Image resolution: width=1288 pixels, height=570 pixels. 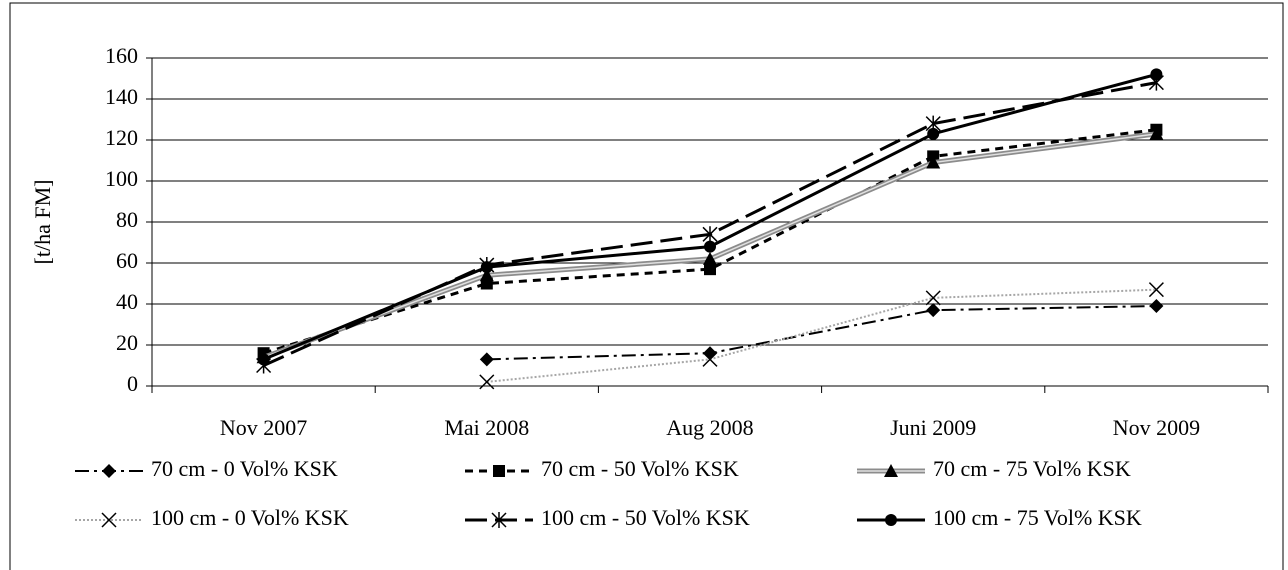 I want to click on x-tick-label: Nov 2009, so click(x=1156, y=427).